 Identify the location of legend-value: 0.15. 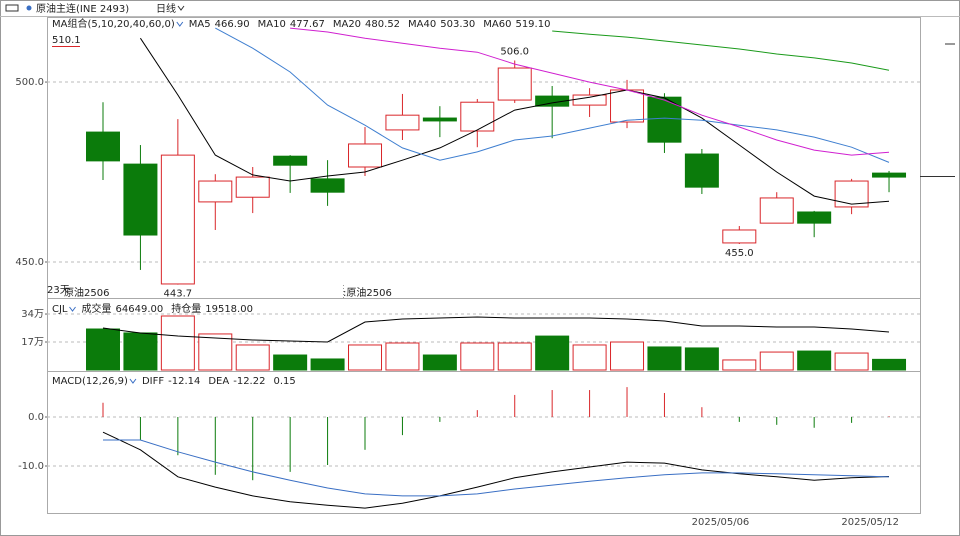
(284, 381).